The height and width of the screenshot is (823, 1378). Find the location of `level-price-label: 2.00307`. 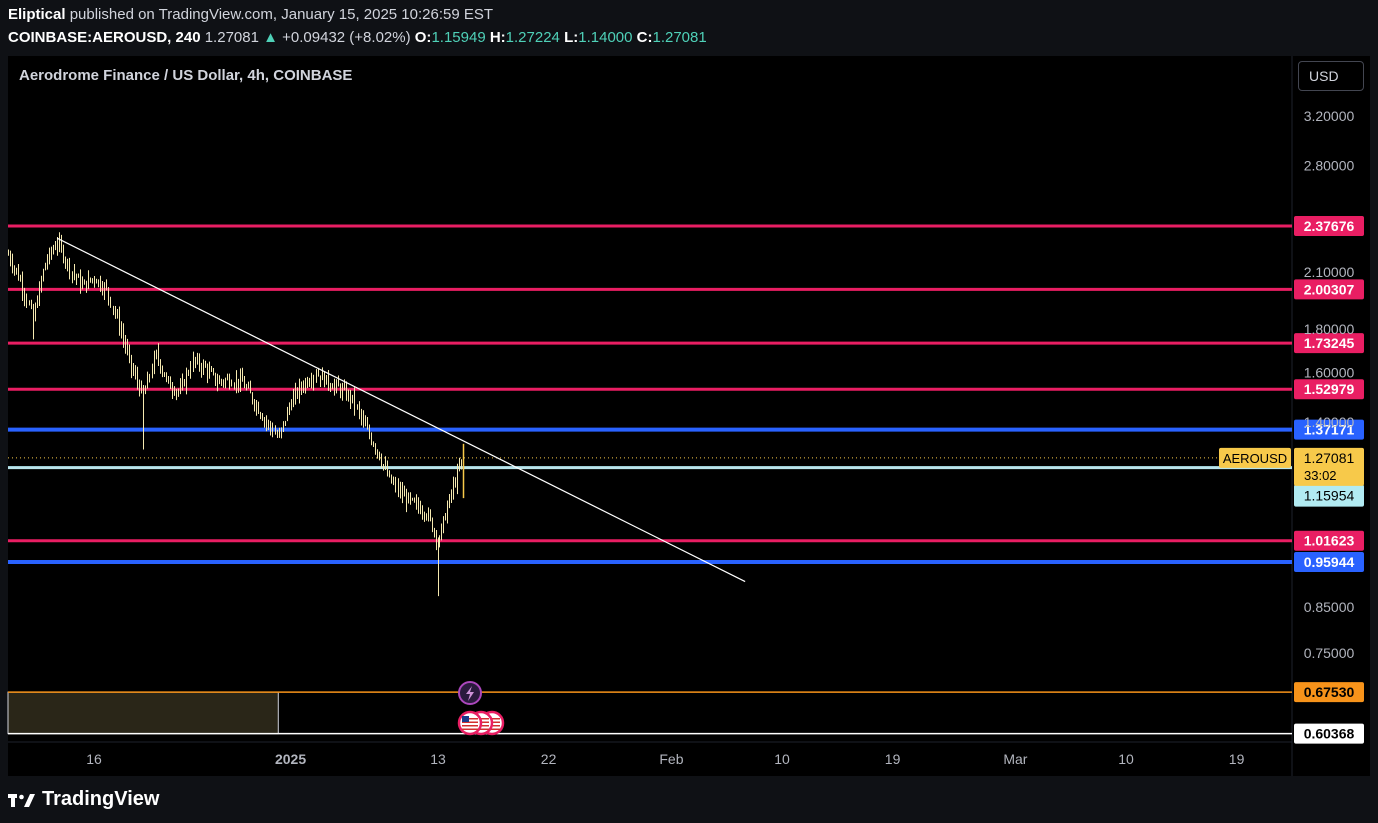

level-price-label: 2.00307 is located at coordinates (1329, 289).